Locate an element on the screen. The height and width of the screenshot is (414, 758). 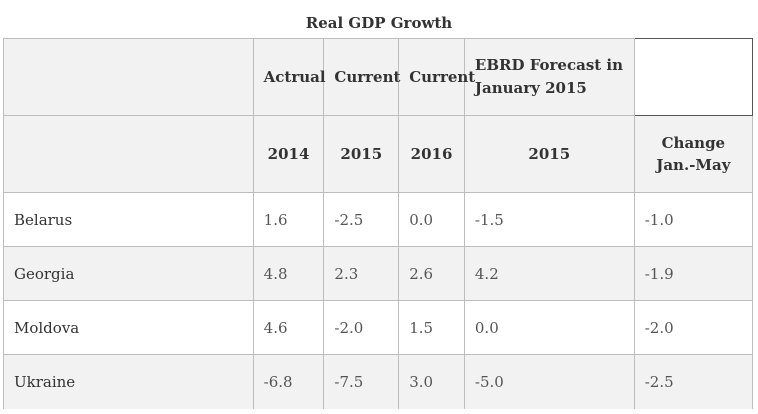
value-cell: 1.6 is located at coordinates (288, 219).